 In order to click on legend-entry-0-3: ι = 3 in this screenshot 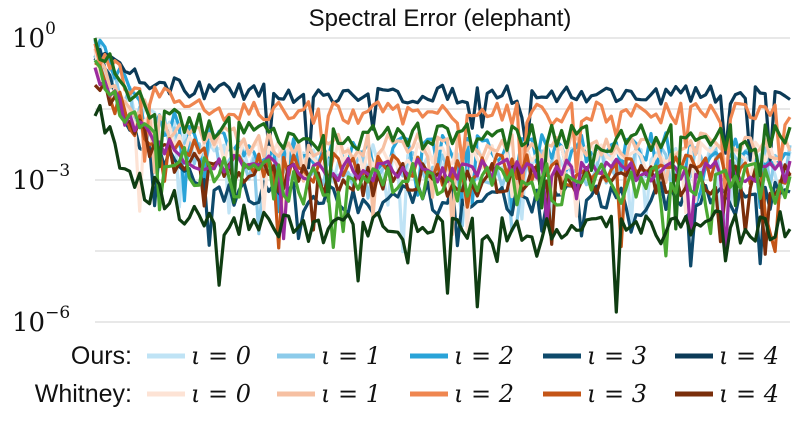, I will do `click(617, 356)`.